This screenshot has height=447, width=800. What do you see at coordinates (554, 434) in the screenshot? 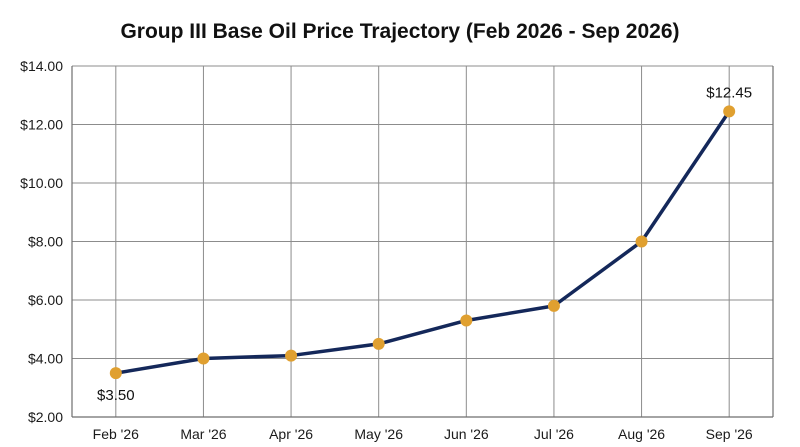
I see `x-tick-label: Jul '26` at bounding box center [554, 434].